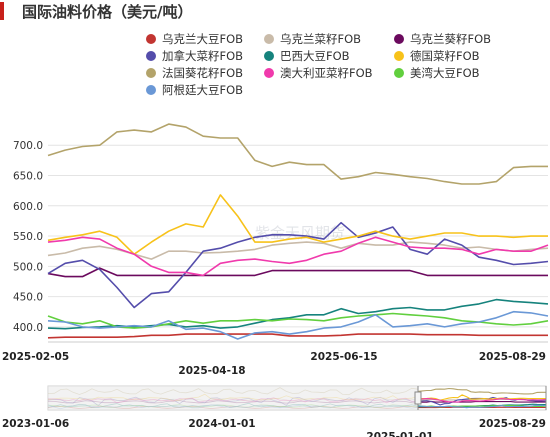  Describe the element at coordinates (28, 177) in the screenshot. I see `y-tick-label: 650.0` at that location.